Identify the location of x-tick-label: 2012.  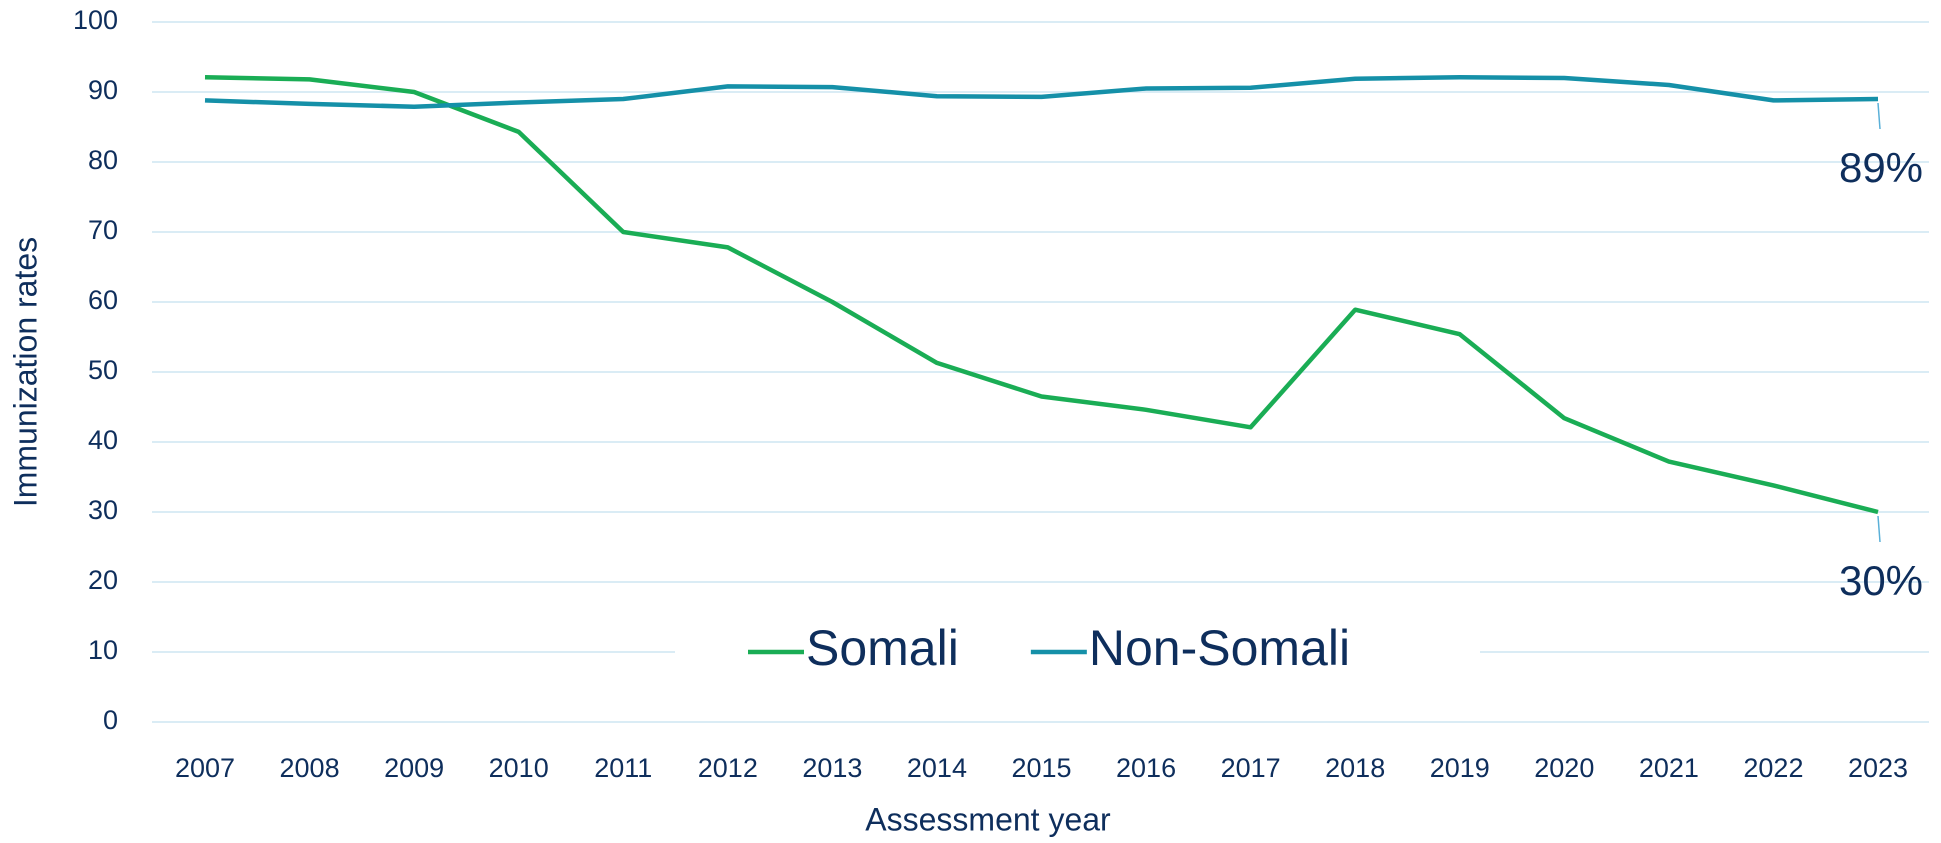
(728, 768).